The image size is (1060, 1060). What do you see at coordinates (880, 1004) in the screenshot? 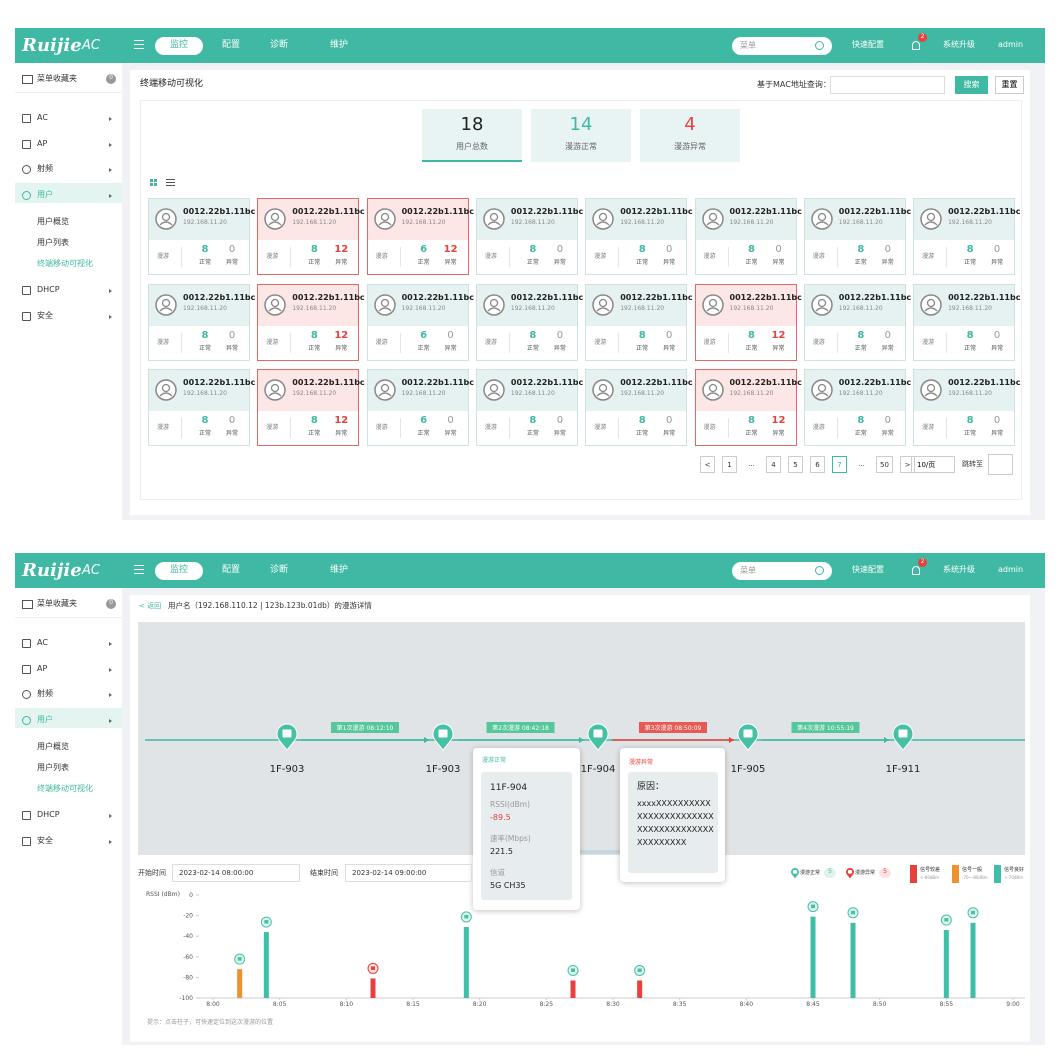
I see `x-tick-label: 8:50` at bounding box center [880, 1004].